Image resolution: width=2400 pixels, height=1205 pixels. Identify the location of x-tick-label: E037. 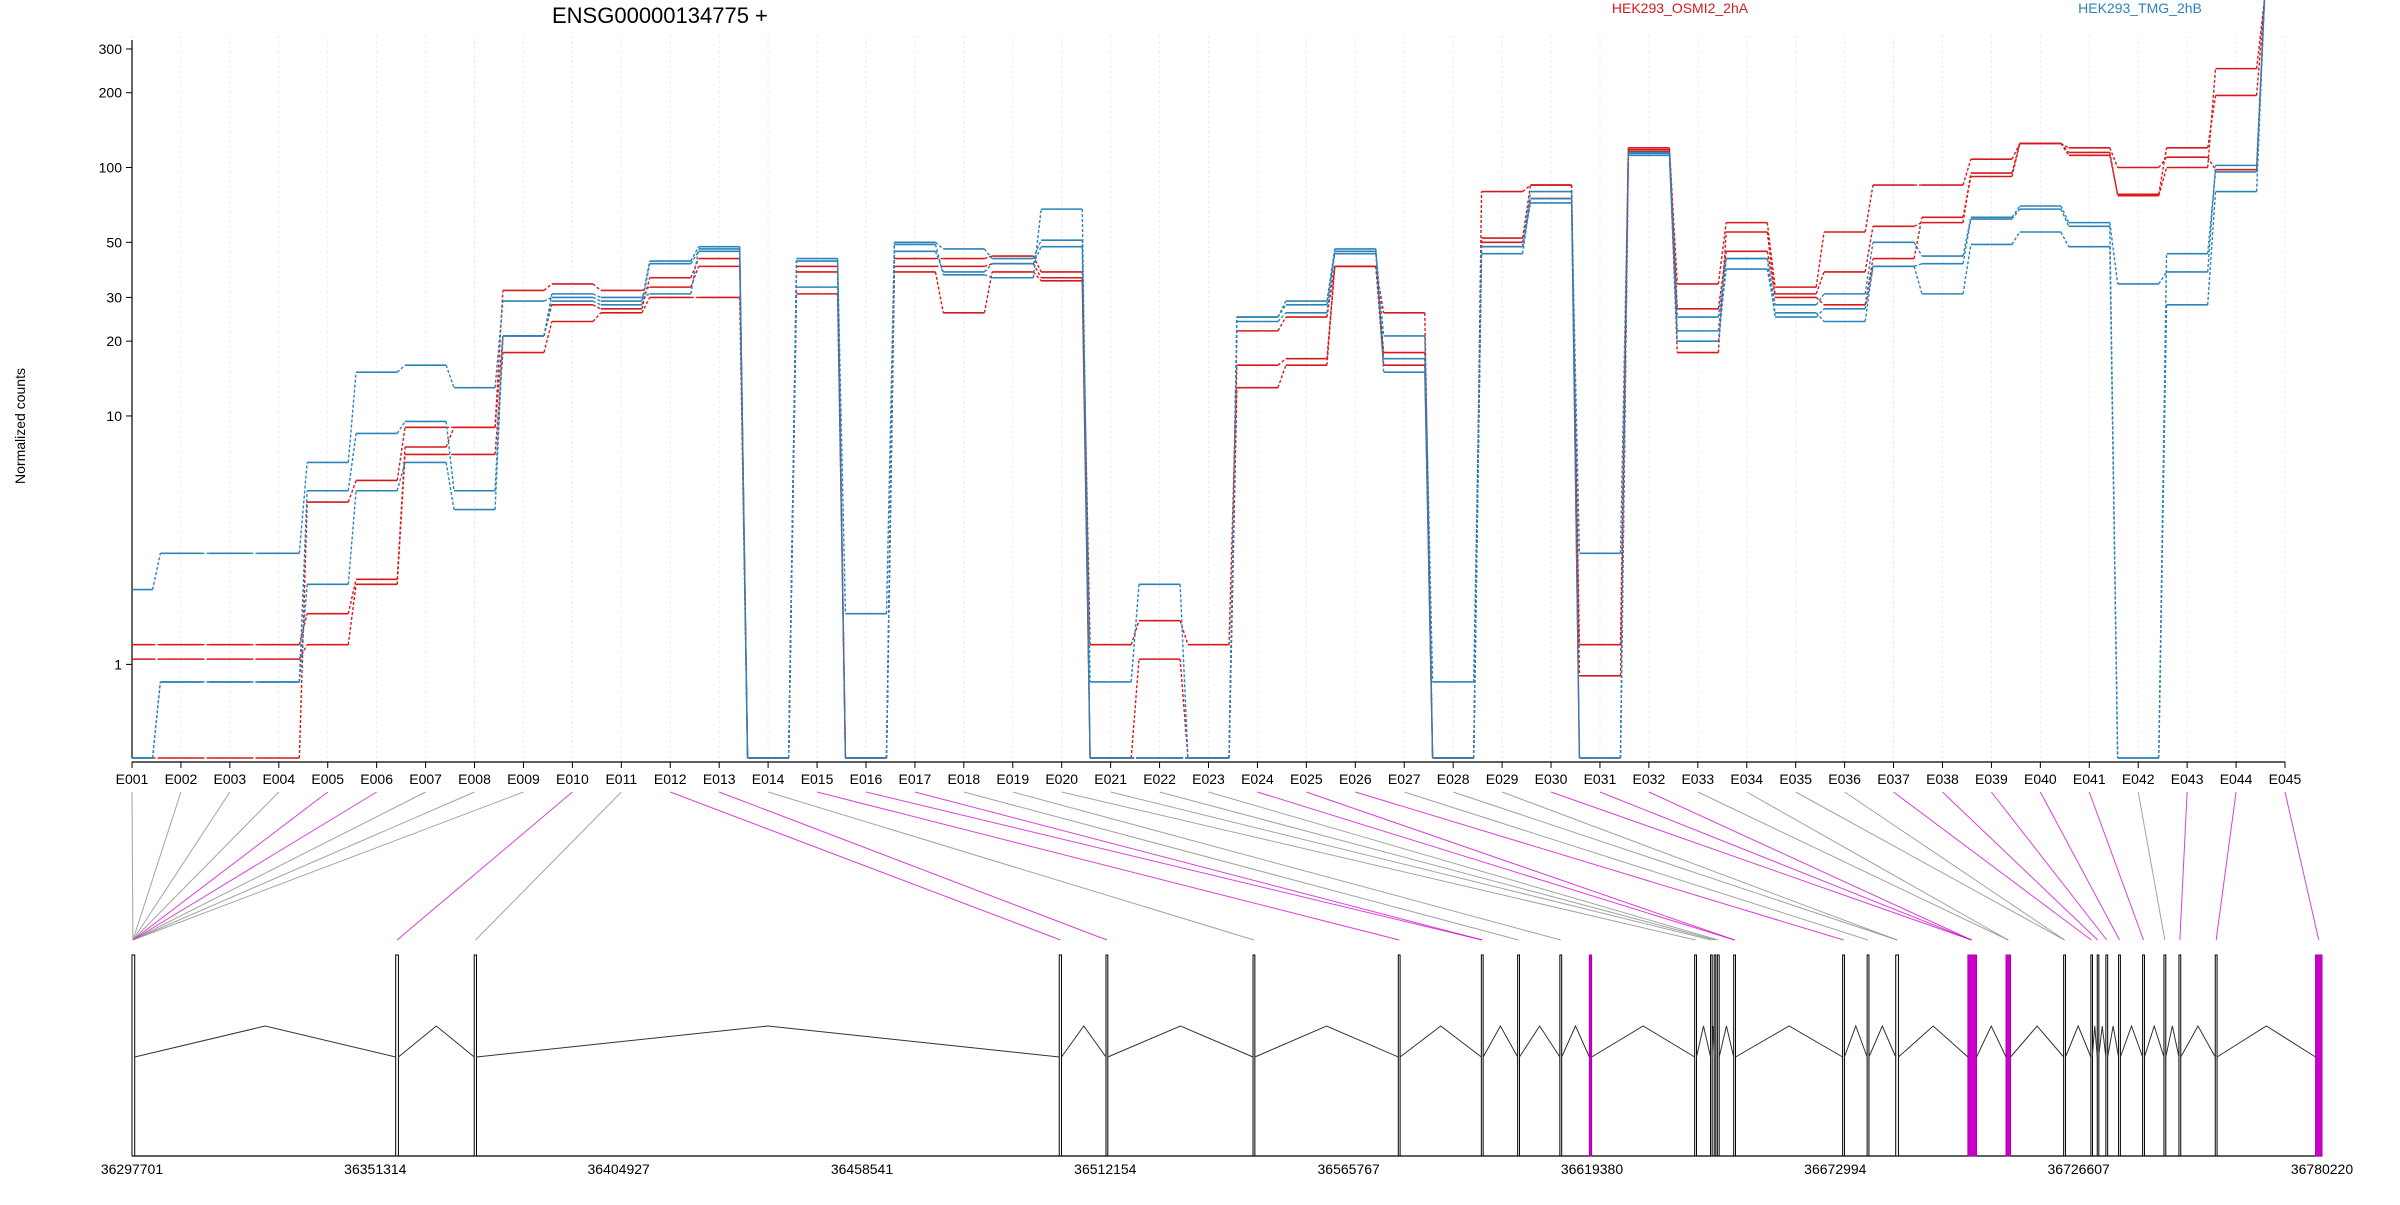
(1893, 779).